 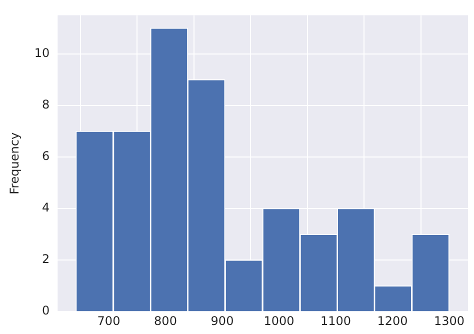 I want to click on y-tick-label: 2, so click(x=46, y=259).